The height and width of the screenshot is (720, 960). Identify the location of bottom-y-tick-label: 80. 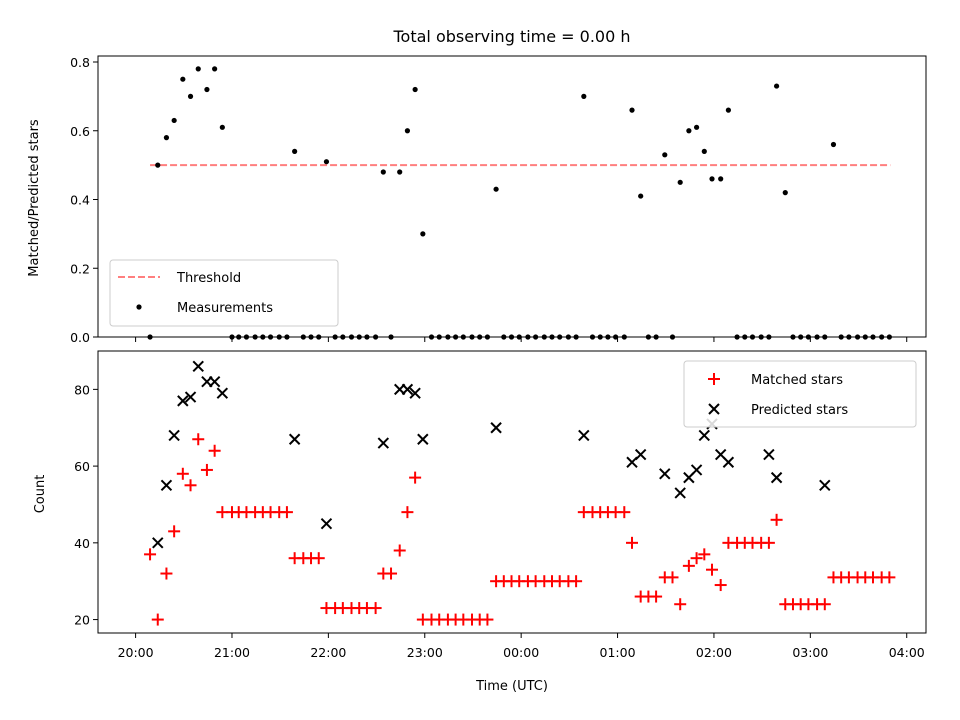
(82, 389).